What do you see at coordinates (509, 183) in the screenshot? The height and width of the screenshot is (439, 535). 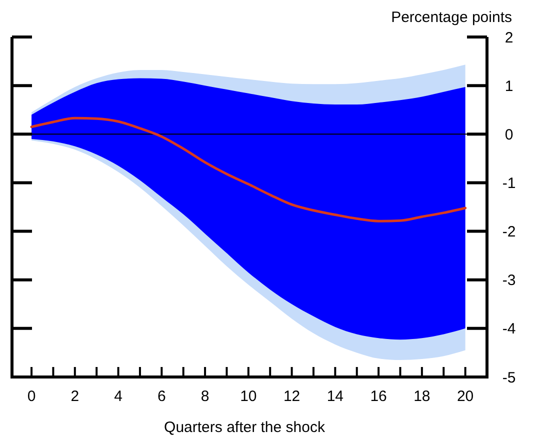 I see `y-tick-label: -1` at bounding box center [509, 183].